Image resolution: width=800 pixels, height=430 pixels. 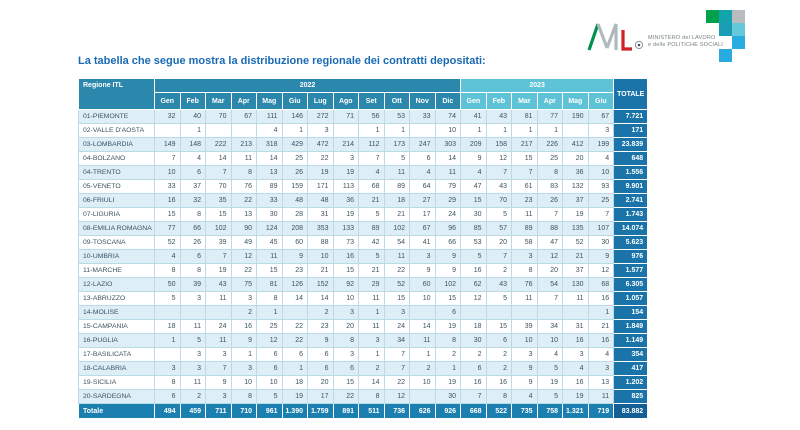 I want to click on region-cell: 05-VENETO, so click(x=116, y=186).